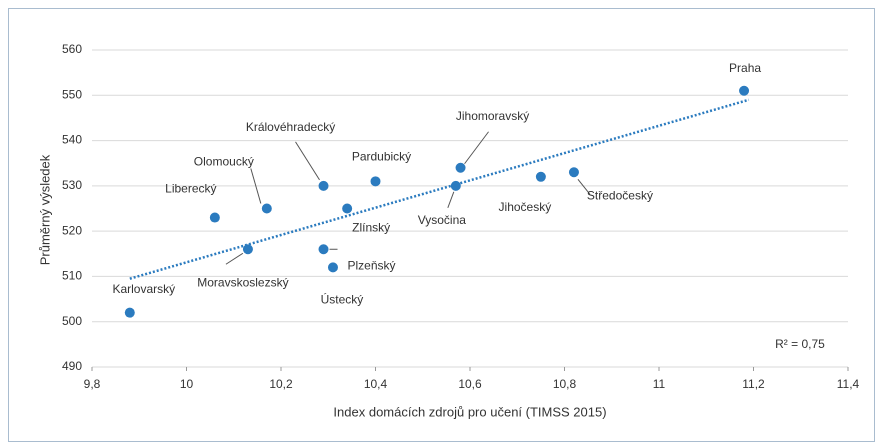 The width and height of the screenshot is (876, 443). I want to click on point-label: Karlovarský, so click(143, 289).